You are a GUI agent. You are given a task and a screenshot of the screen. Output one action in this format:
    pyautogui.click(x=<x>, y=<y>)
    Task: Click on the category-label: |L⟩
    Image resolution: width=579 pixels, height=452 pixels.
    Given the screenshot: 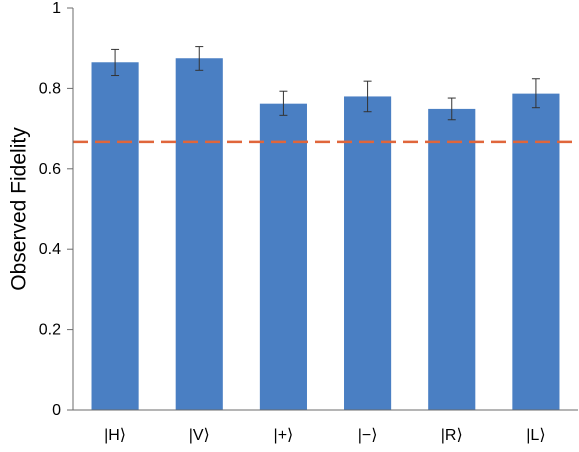 What is the action you would take?
    pyautogui.click(x=535, y=435)
    